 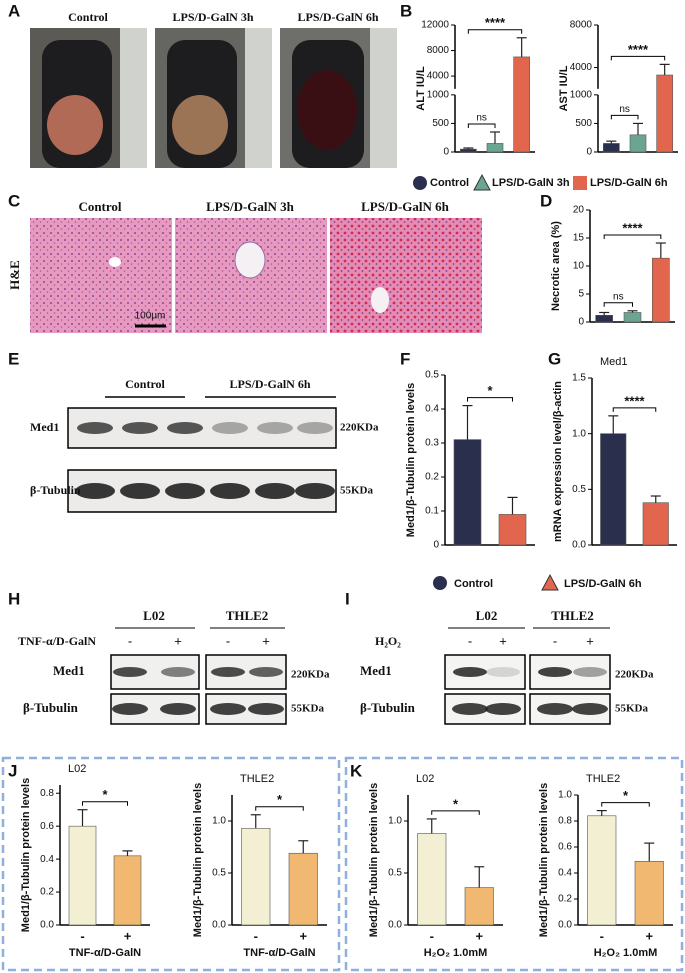 What do you see at coordinates (421, 88) in the screenshot?
I see `y-axis-label: ALT IU/L` at bounding box center [421, 88].